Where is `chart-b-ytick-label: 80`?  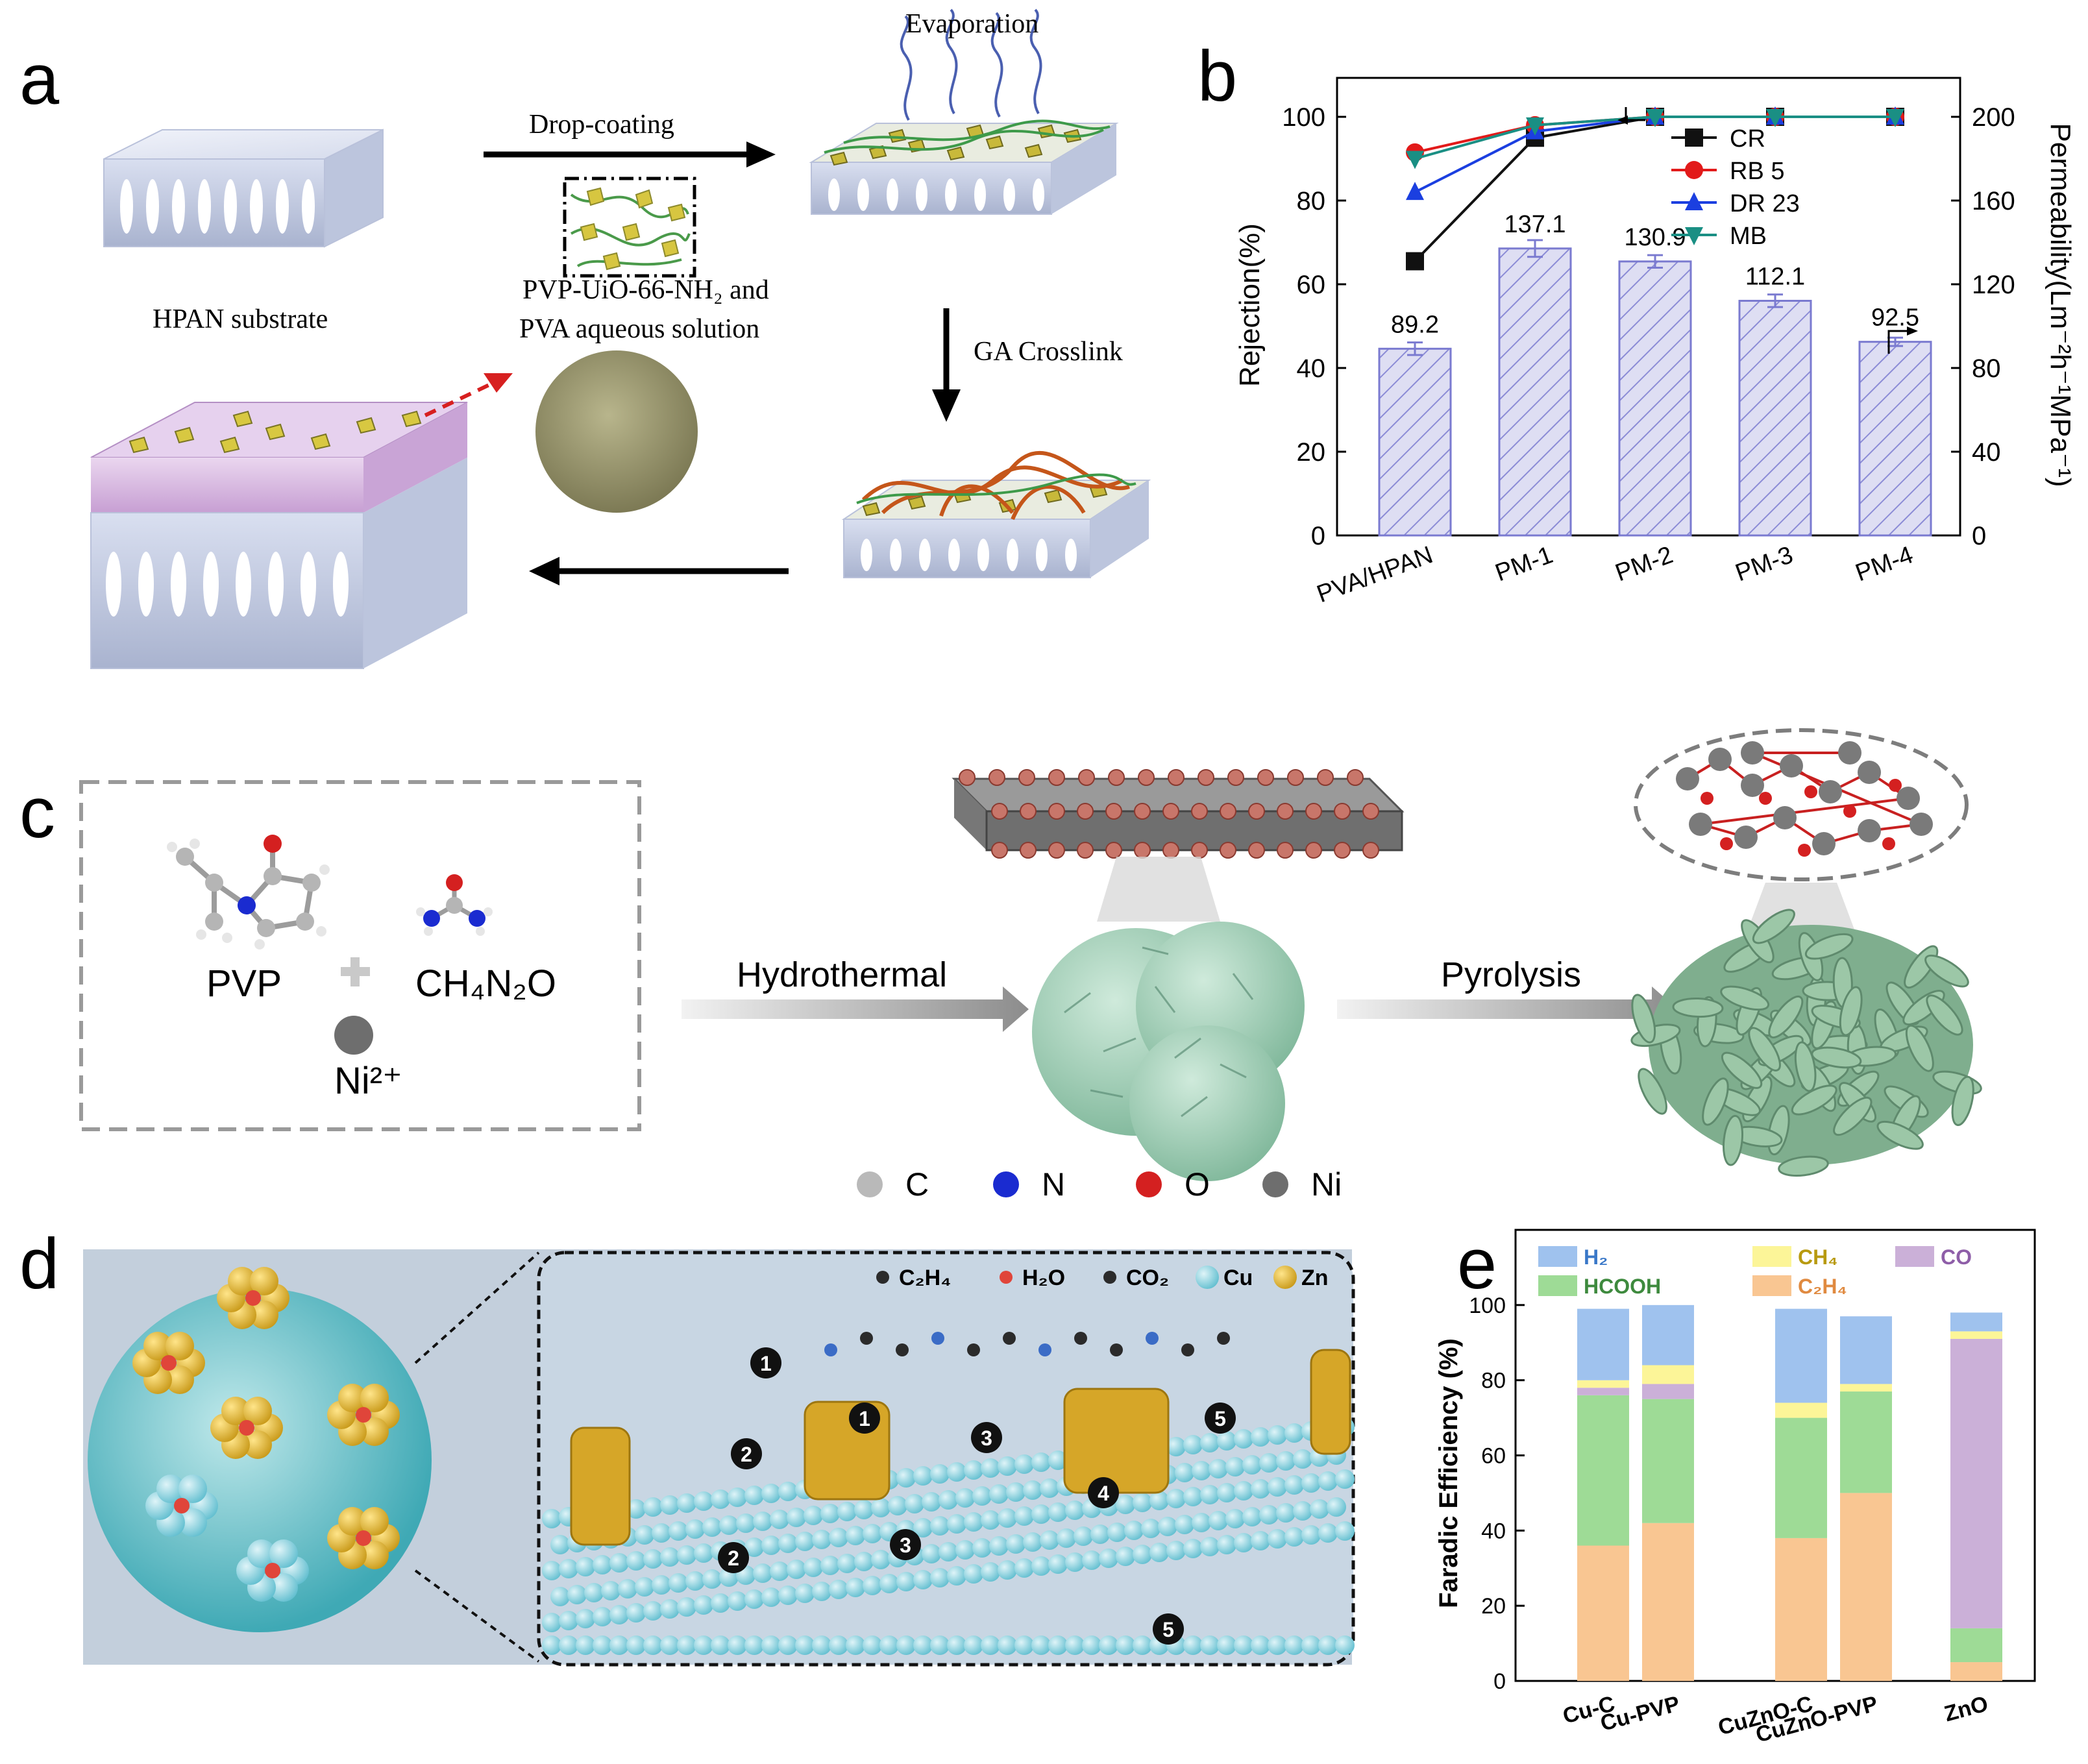
chart-b-ytick-label: 80 is located at coordinates (1311, 201).